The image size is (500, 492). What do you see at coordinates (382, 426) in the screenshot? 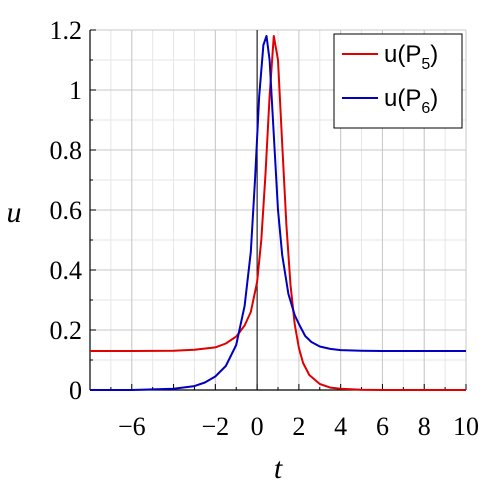
I see `x-tick-label: 6` at bounding box center [382, 426].